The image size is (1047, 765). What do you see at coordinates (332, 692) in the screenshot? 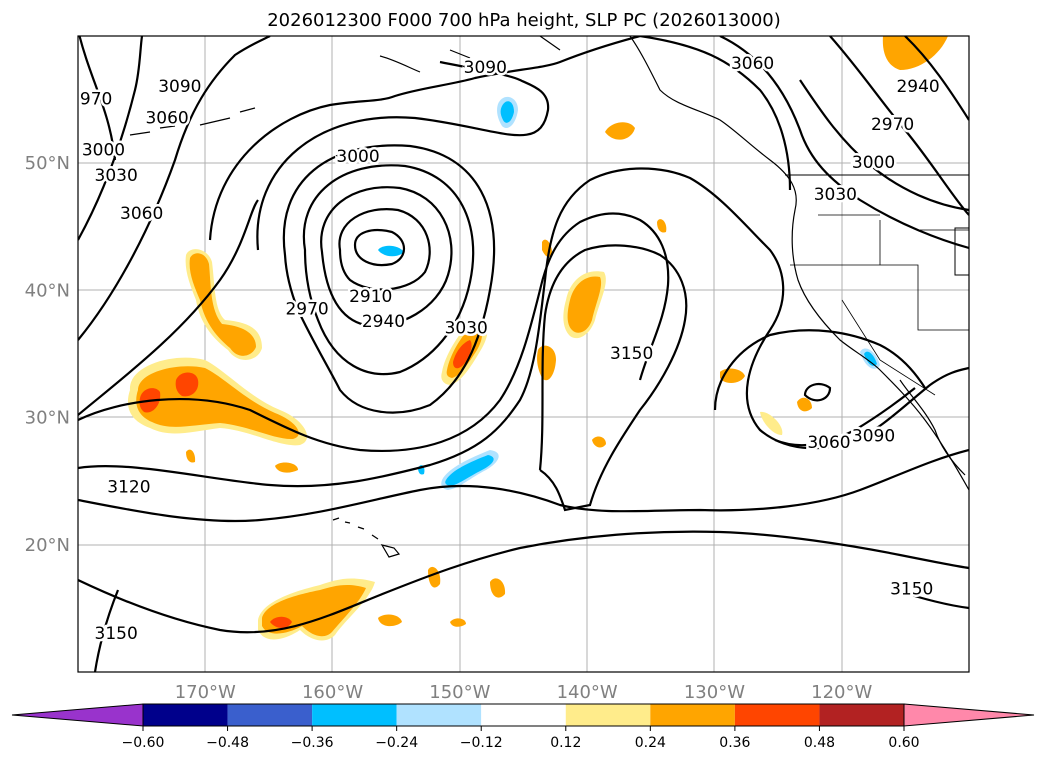
I see `lon-tick-label: 160°W` at bounding box center [332, 692].